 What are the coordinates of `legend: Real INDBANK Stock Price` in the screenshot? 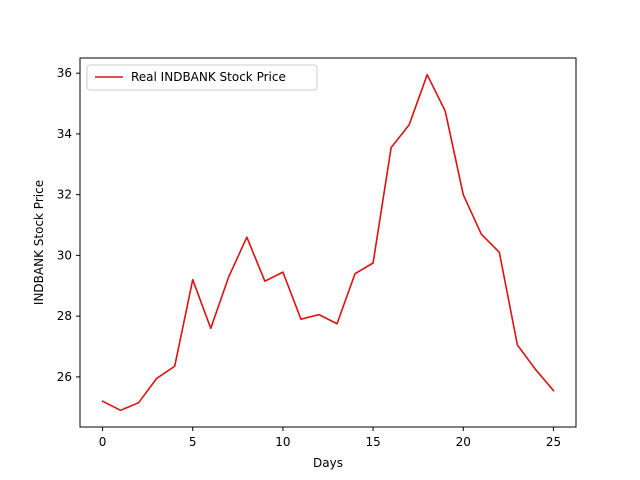 It's located at (202, 77).